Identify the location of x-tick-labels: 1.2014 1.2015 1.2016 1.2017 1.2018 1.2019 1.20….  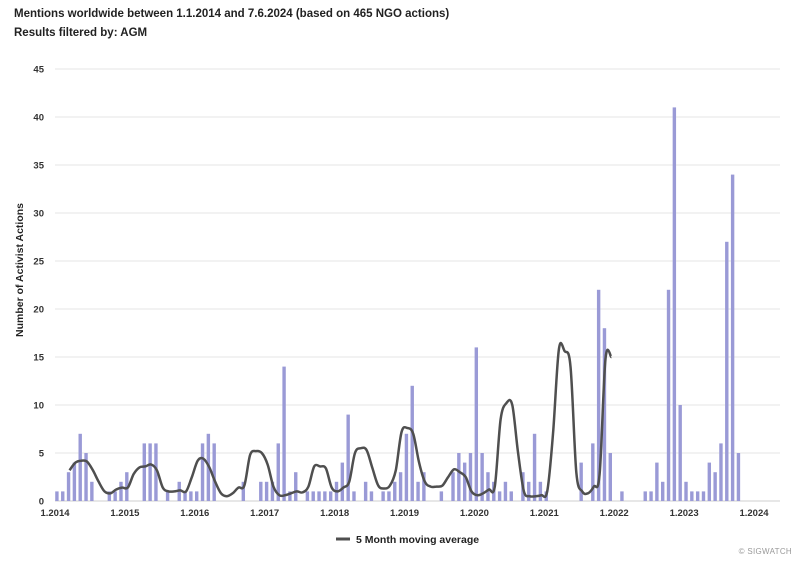
(404, 513).